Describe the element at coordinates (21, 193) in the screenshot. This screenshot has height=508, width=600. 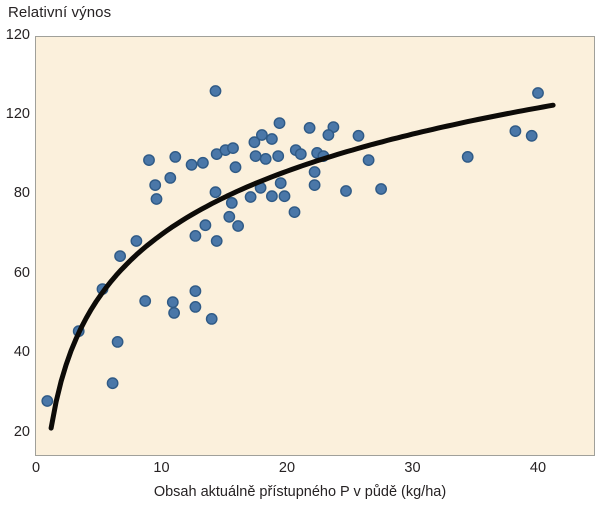
I see `y-tick-label: 80` at that location.